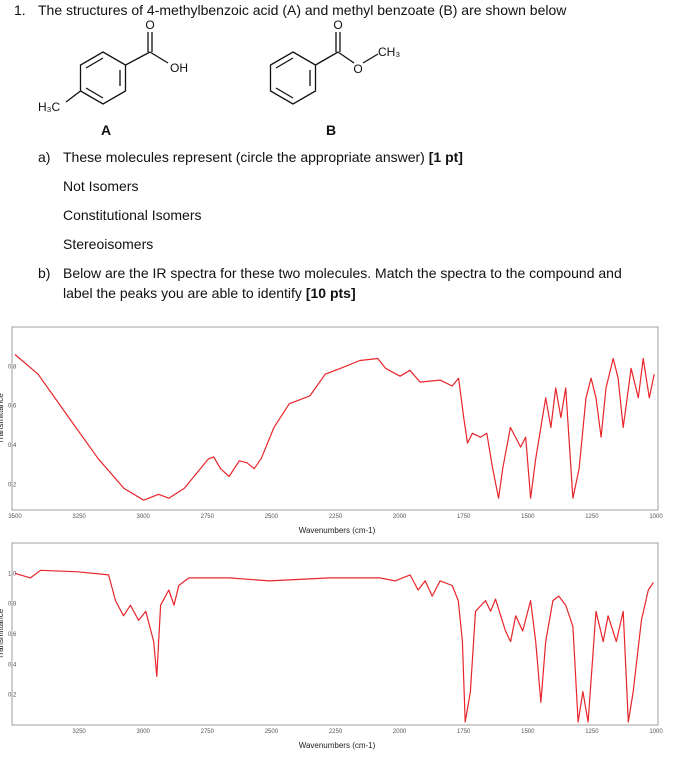 This screenshot has width=689, height=767. I want to click on points: [10 pts], so click(331, 293).